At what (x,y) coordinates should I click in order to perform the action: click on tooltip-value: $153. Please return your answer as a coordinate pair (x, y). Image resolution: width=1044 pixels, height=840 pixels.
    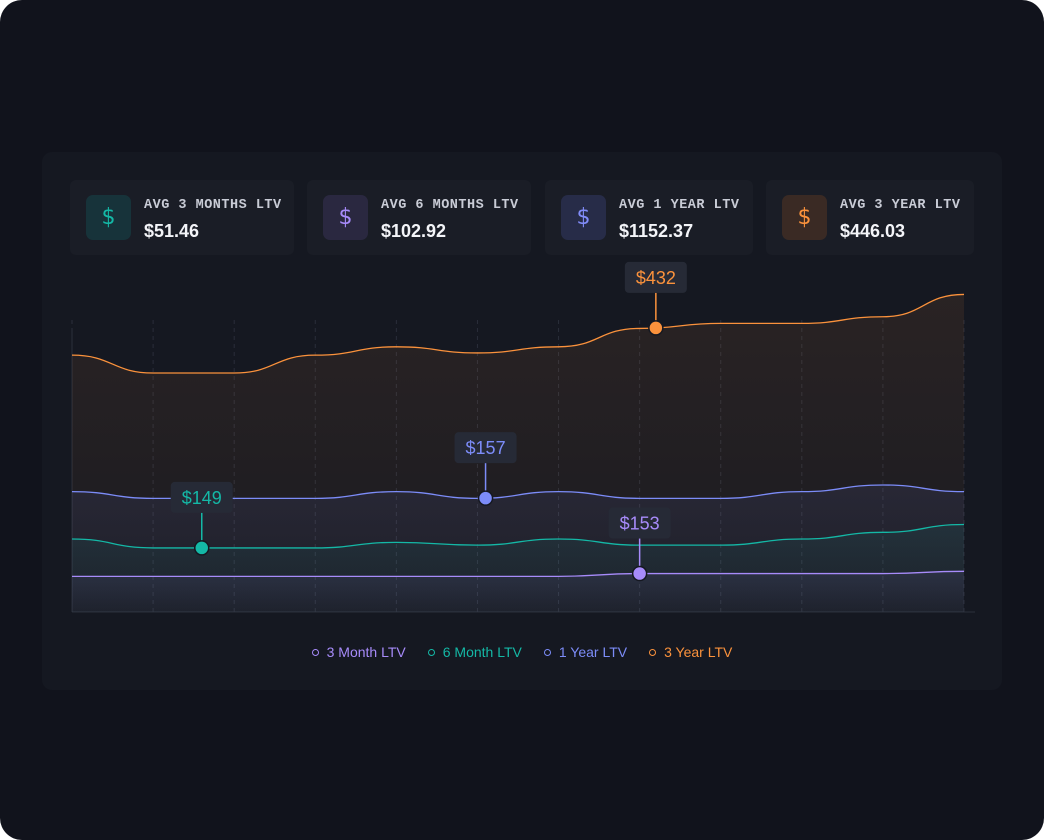
    Looking at the image, I should click on (640, 524).